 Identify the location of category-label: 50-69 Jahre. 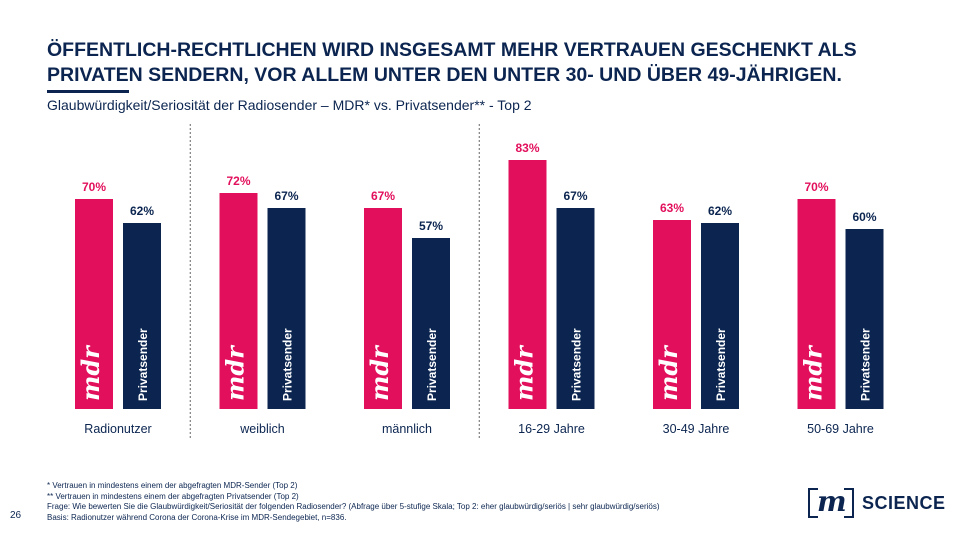
(840, 429).